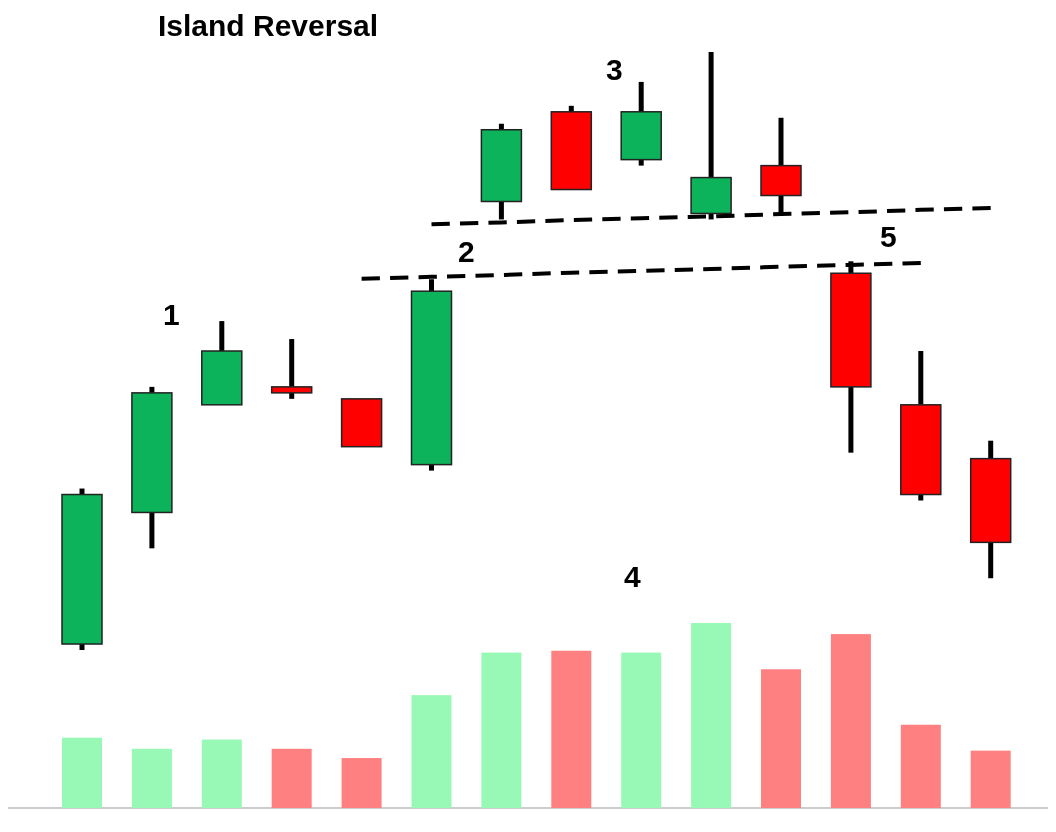  Describe the element at coordinates (632, 576) in the screenshot. I see `annotation: 4` at that location.